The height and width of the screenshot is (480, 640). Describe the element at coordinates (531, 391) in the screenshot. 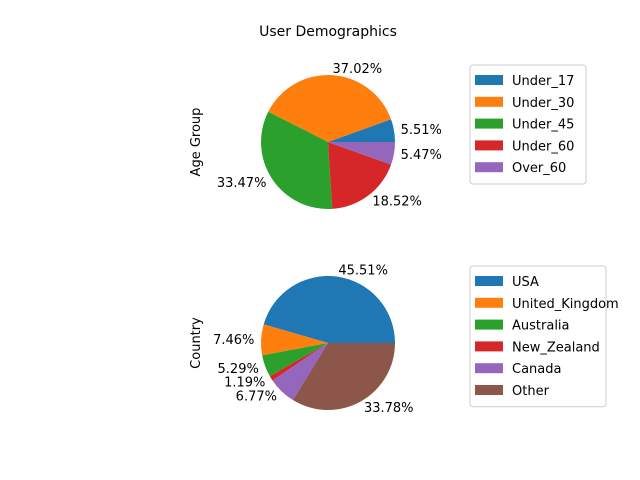

I see `country-legend-label: Other` at that location.